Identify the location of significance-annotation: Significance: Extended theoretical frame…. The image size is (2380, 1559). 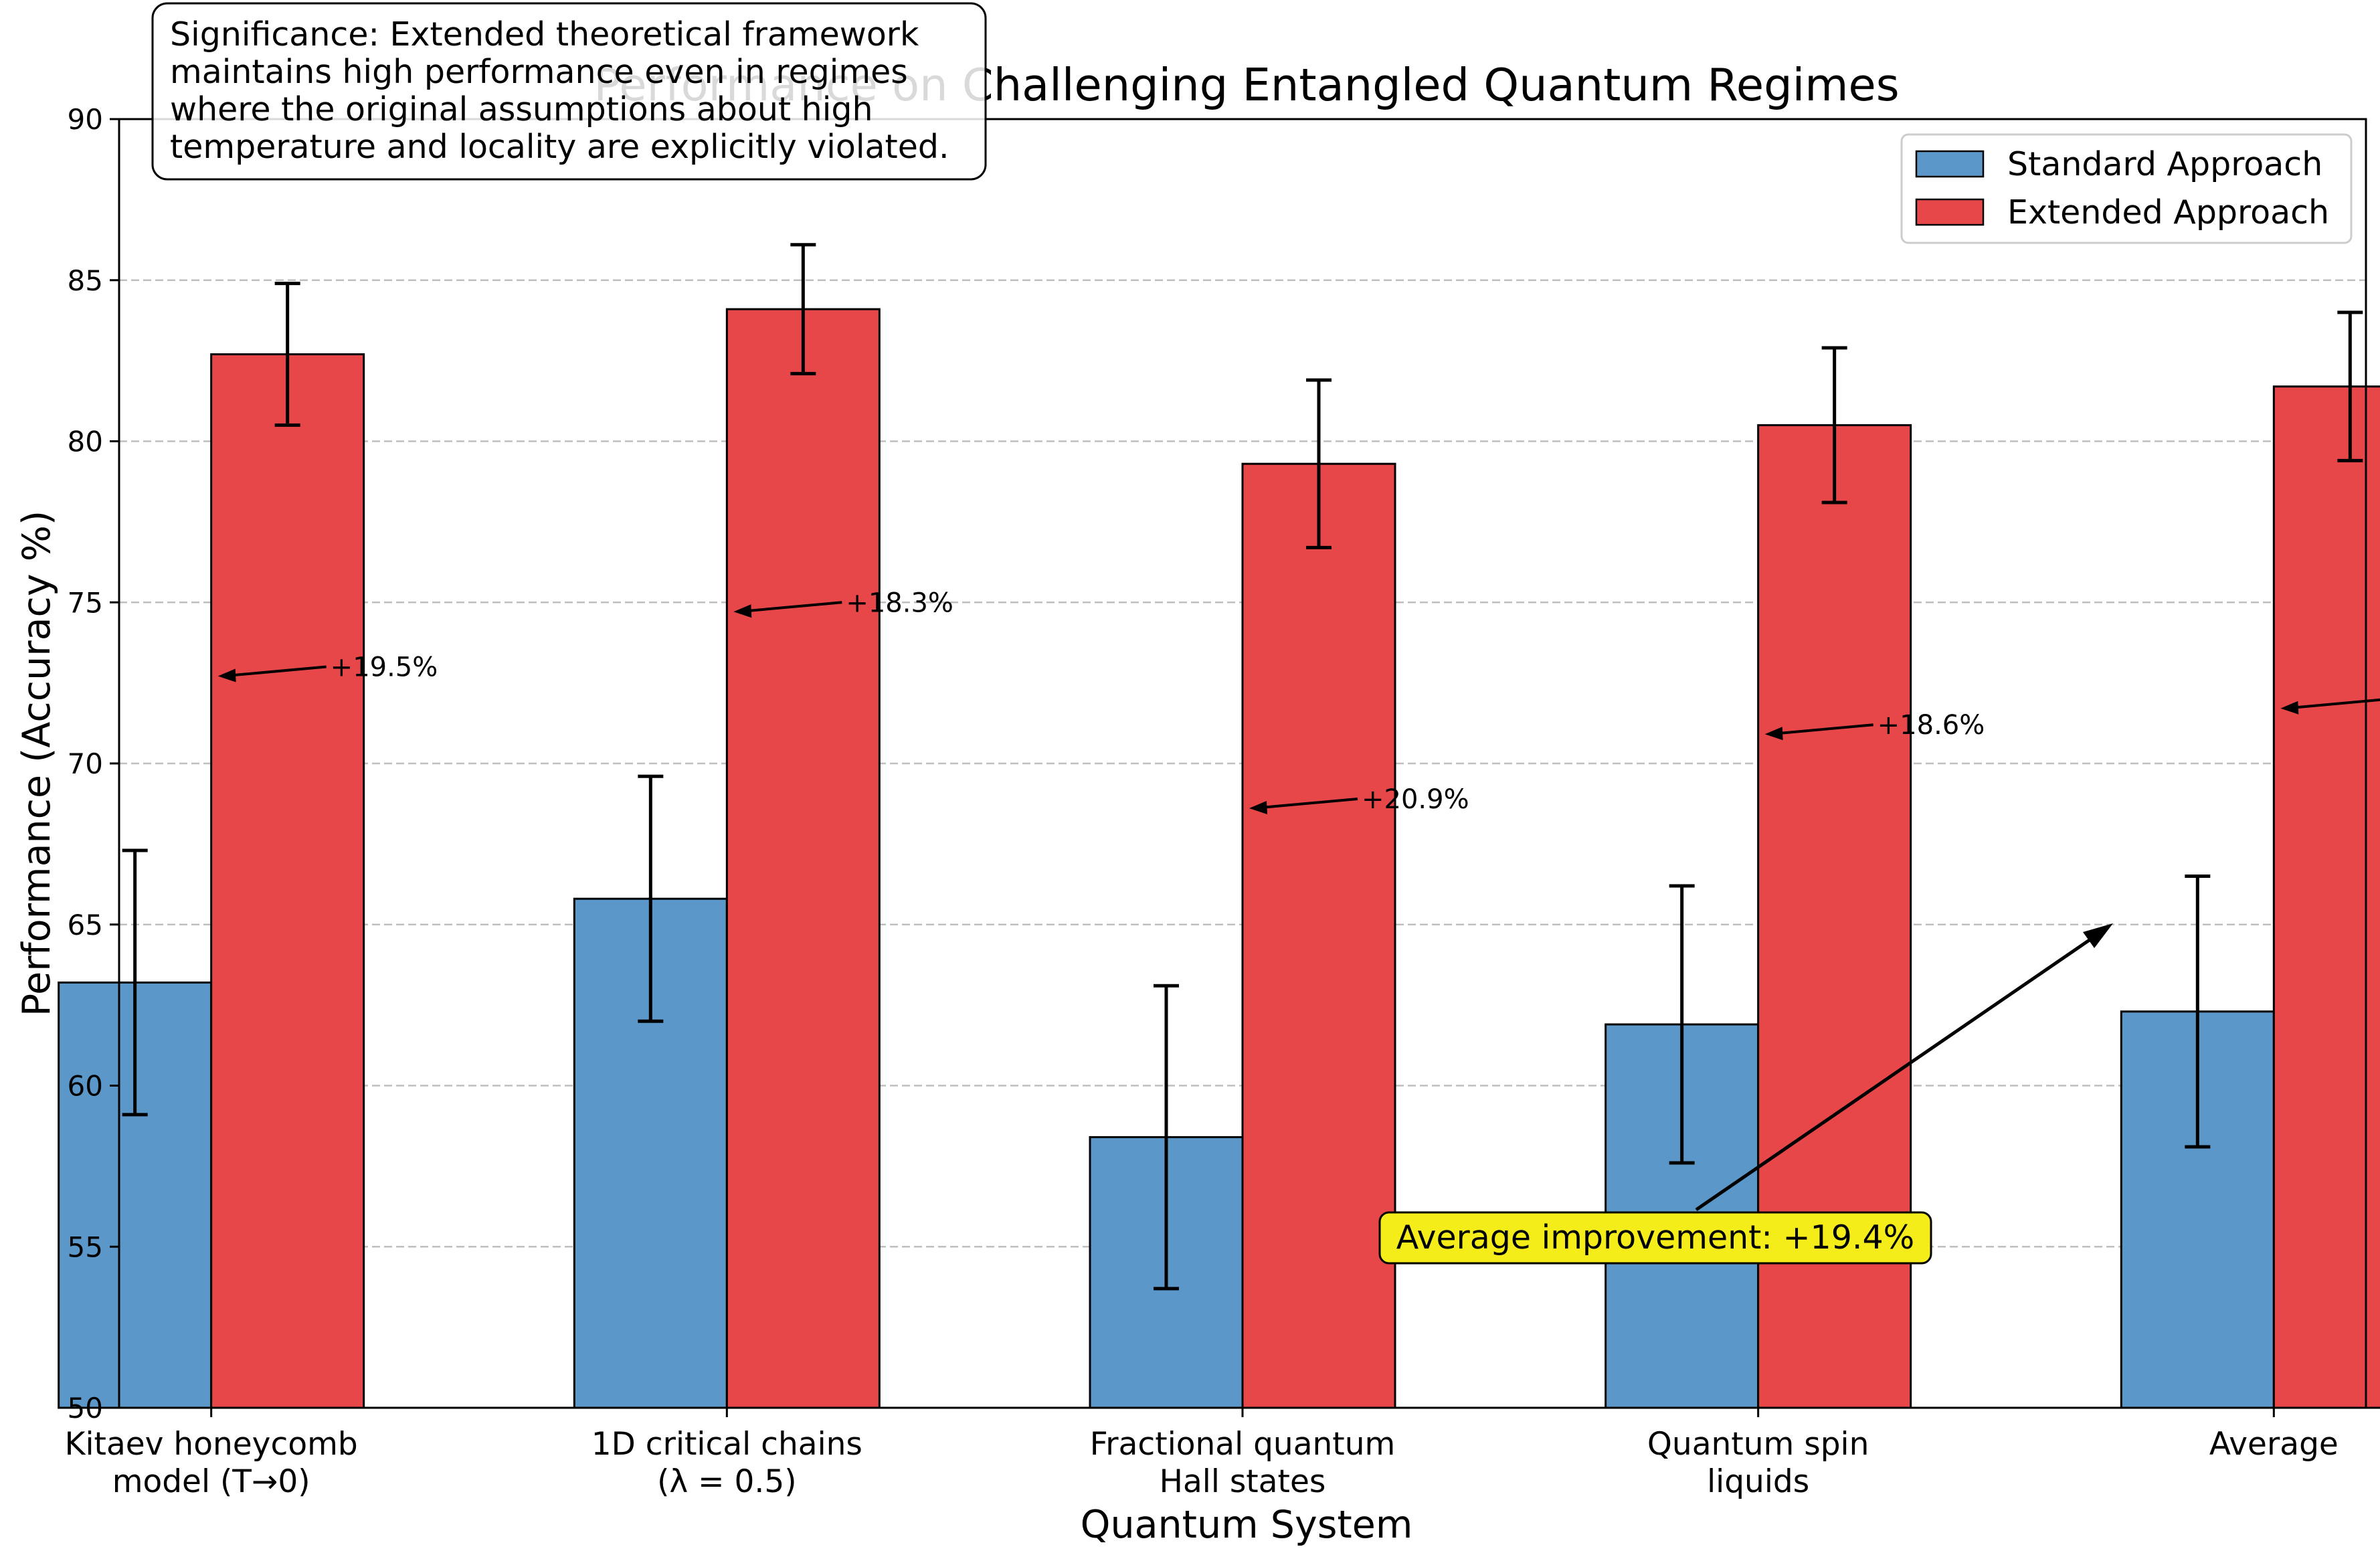
(569, 91).